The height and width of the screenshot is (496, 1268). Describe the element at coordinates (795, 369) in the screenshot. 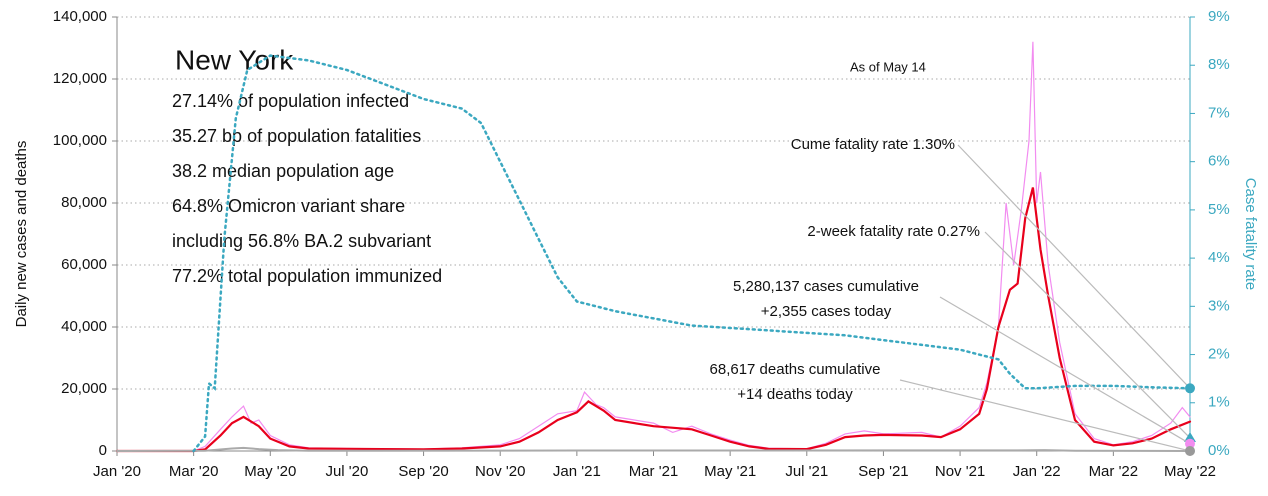

I see `annotation: 68,617 deaths cumulative` at that location.